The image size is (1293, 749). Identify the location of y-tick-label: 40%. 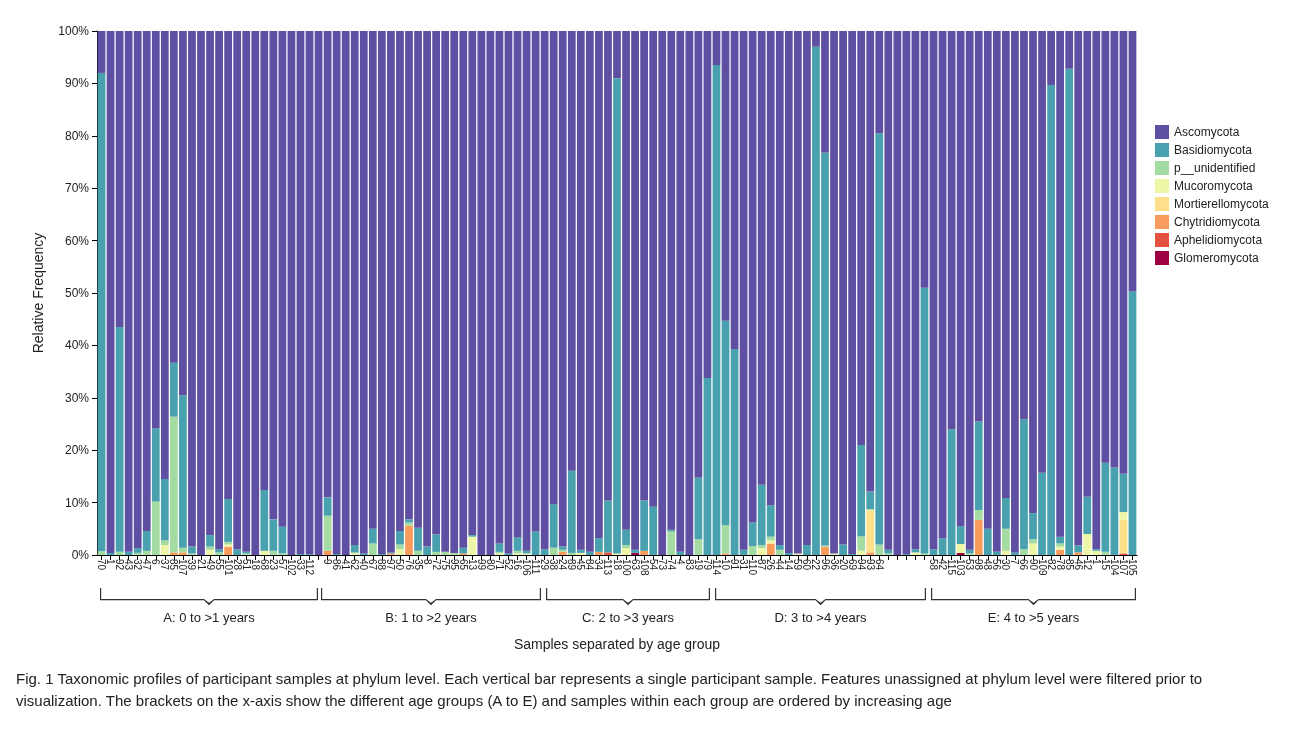
(77, 345).